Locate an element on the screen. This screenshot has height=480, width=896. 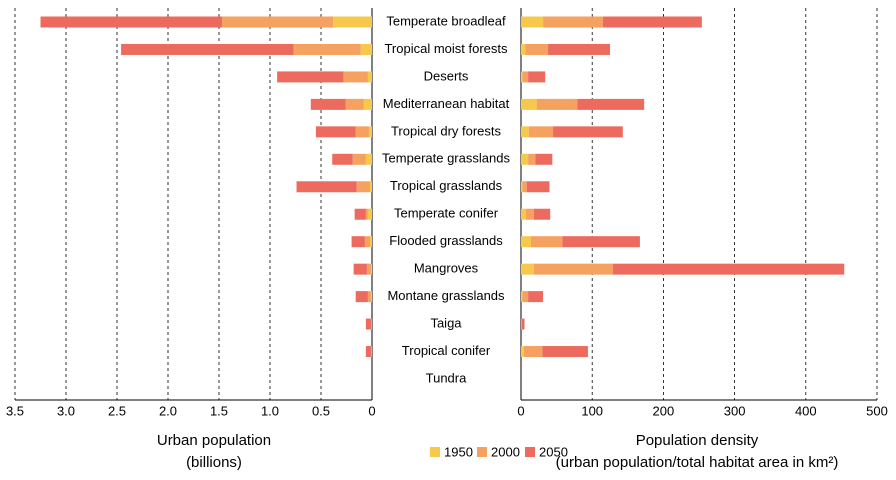
x-tick-label: 100 is located at coordinates (592, 410).